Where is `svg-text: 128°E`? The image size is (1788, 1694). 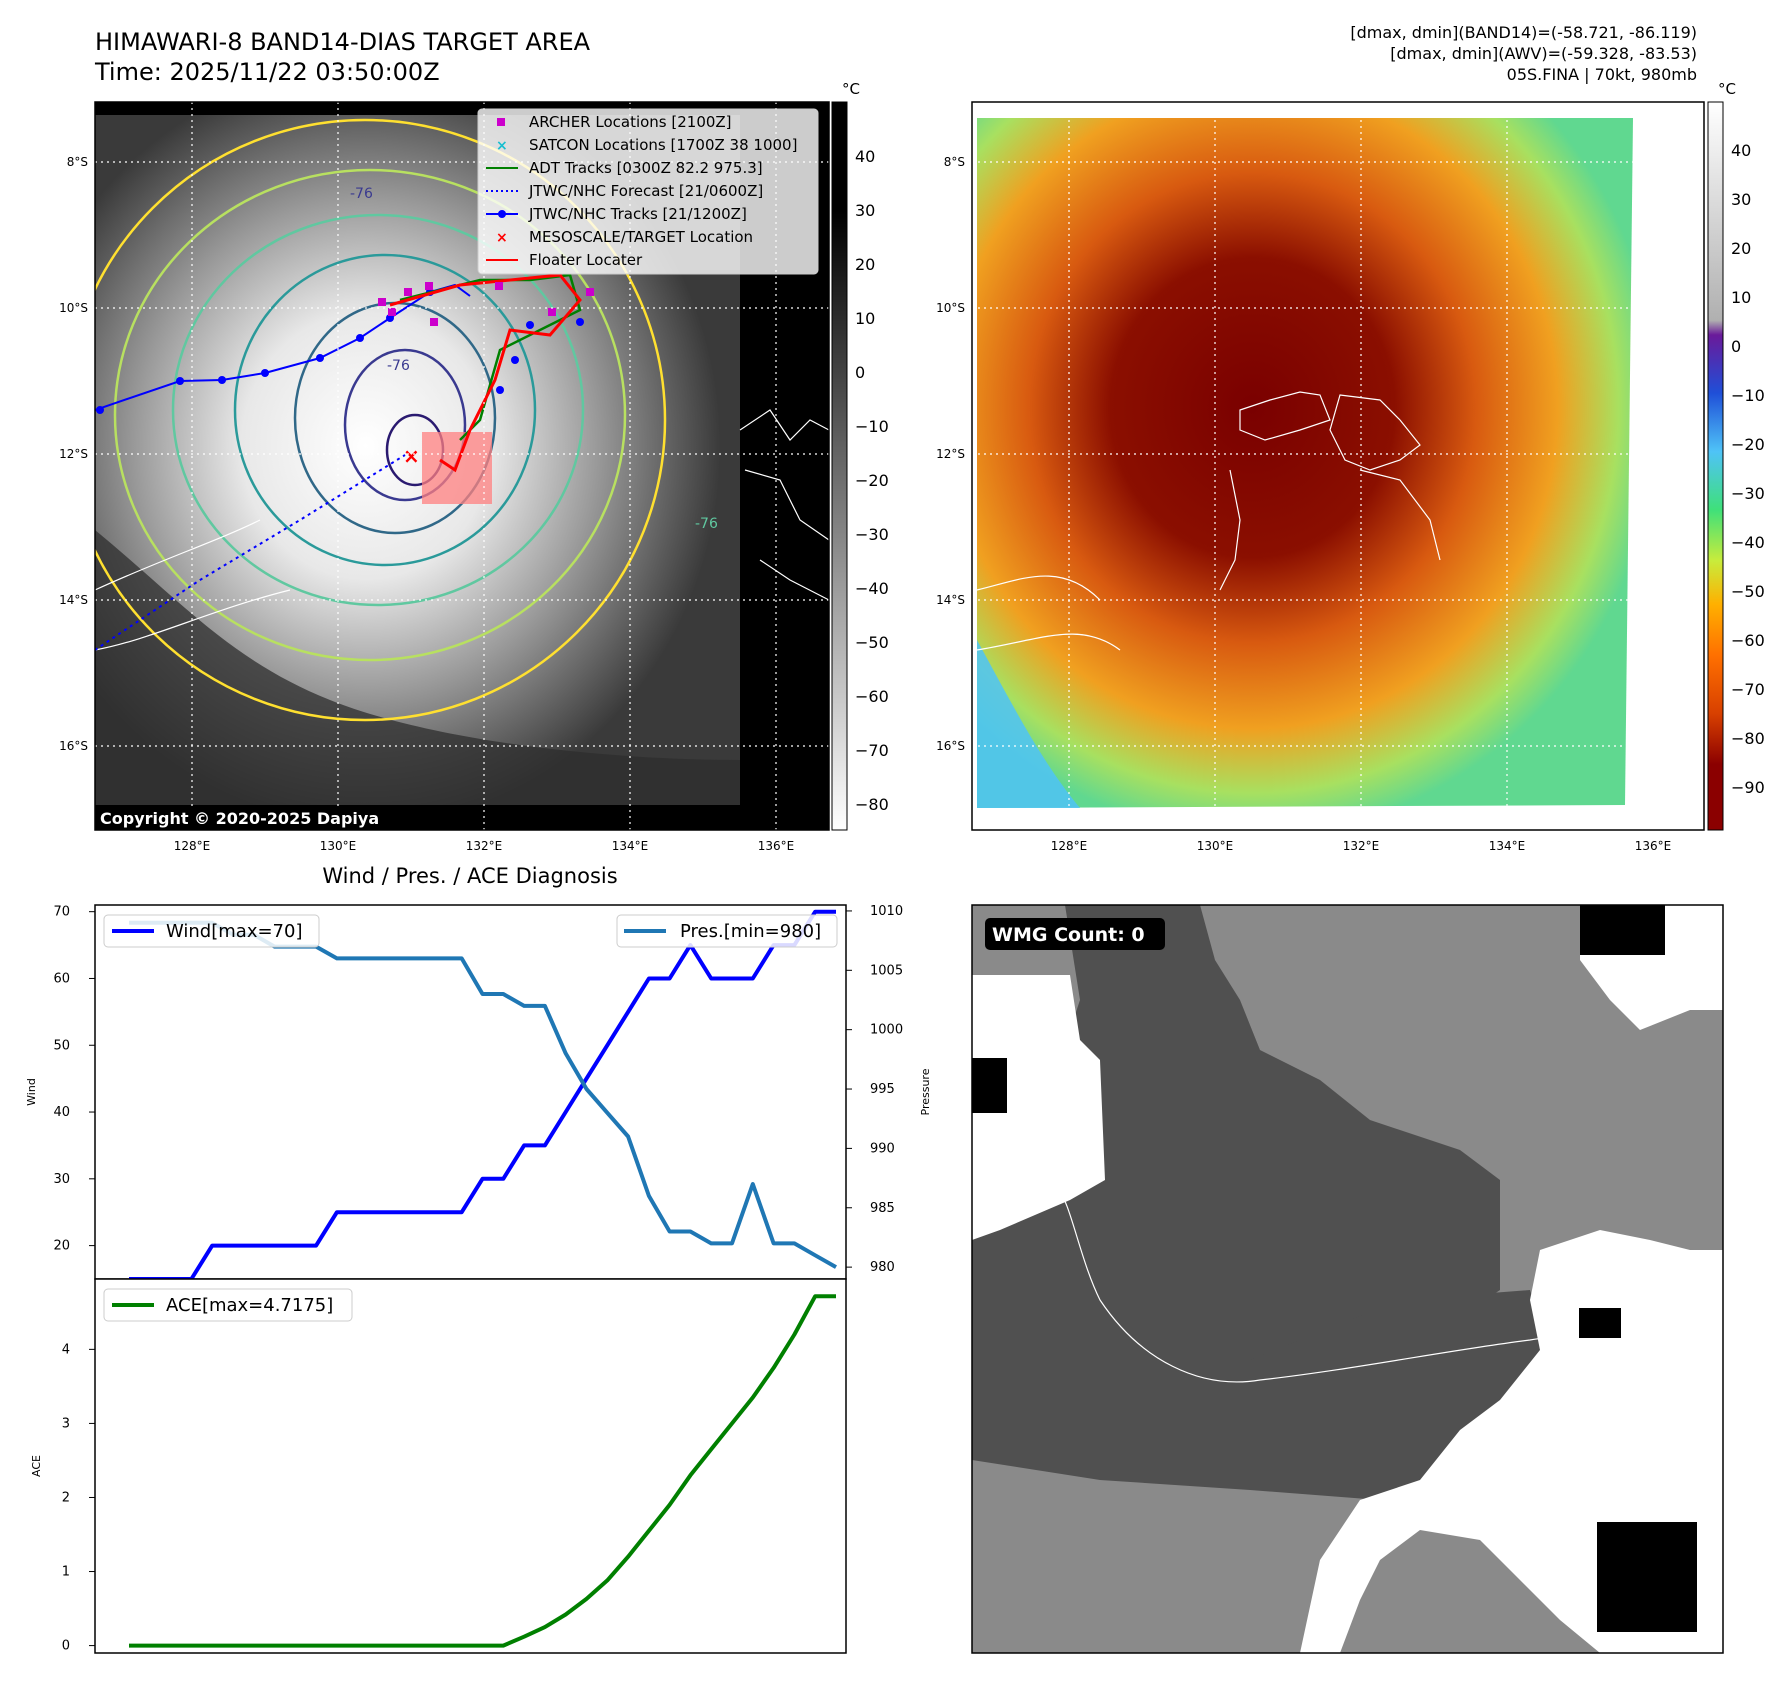
svg-text: 128°E is located at coordinates (192, 846).